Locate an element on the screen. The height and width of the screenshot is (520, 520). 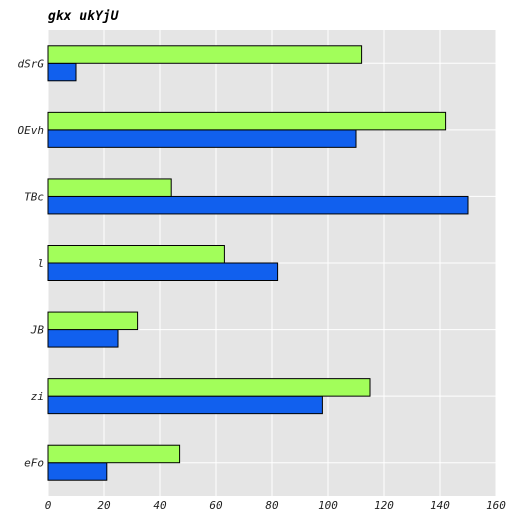
x-tick-label-3: 60 is located at coordinates (216, 505).